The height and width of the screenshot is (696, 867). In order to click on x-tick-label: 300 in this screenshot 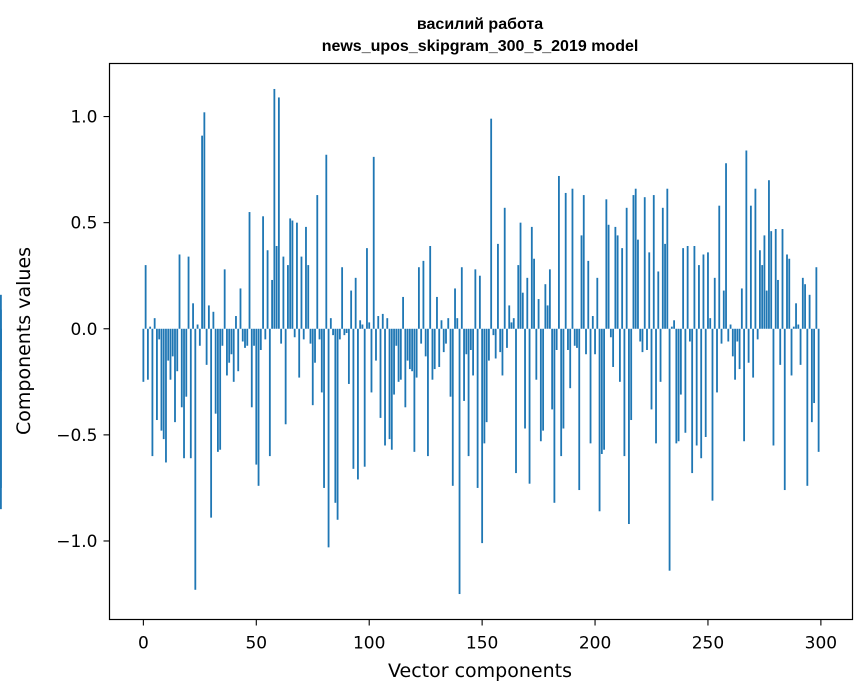, I will do `click(821, 644)`.